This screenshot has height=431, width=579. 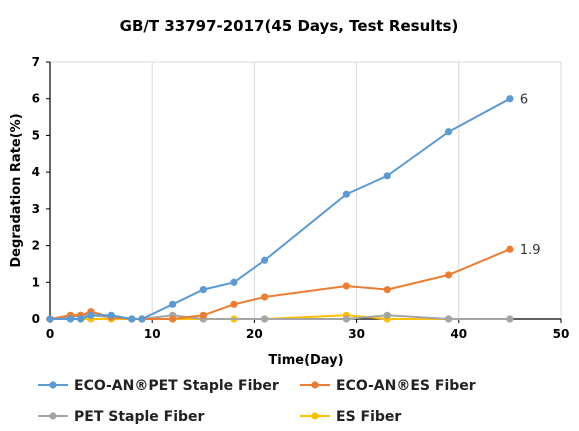 I want to click on x-tick-label-2: 20, so click(x=254, y=334).